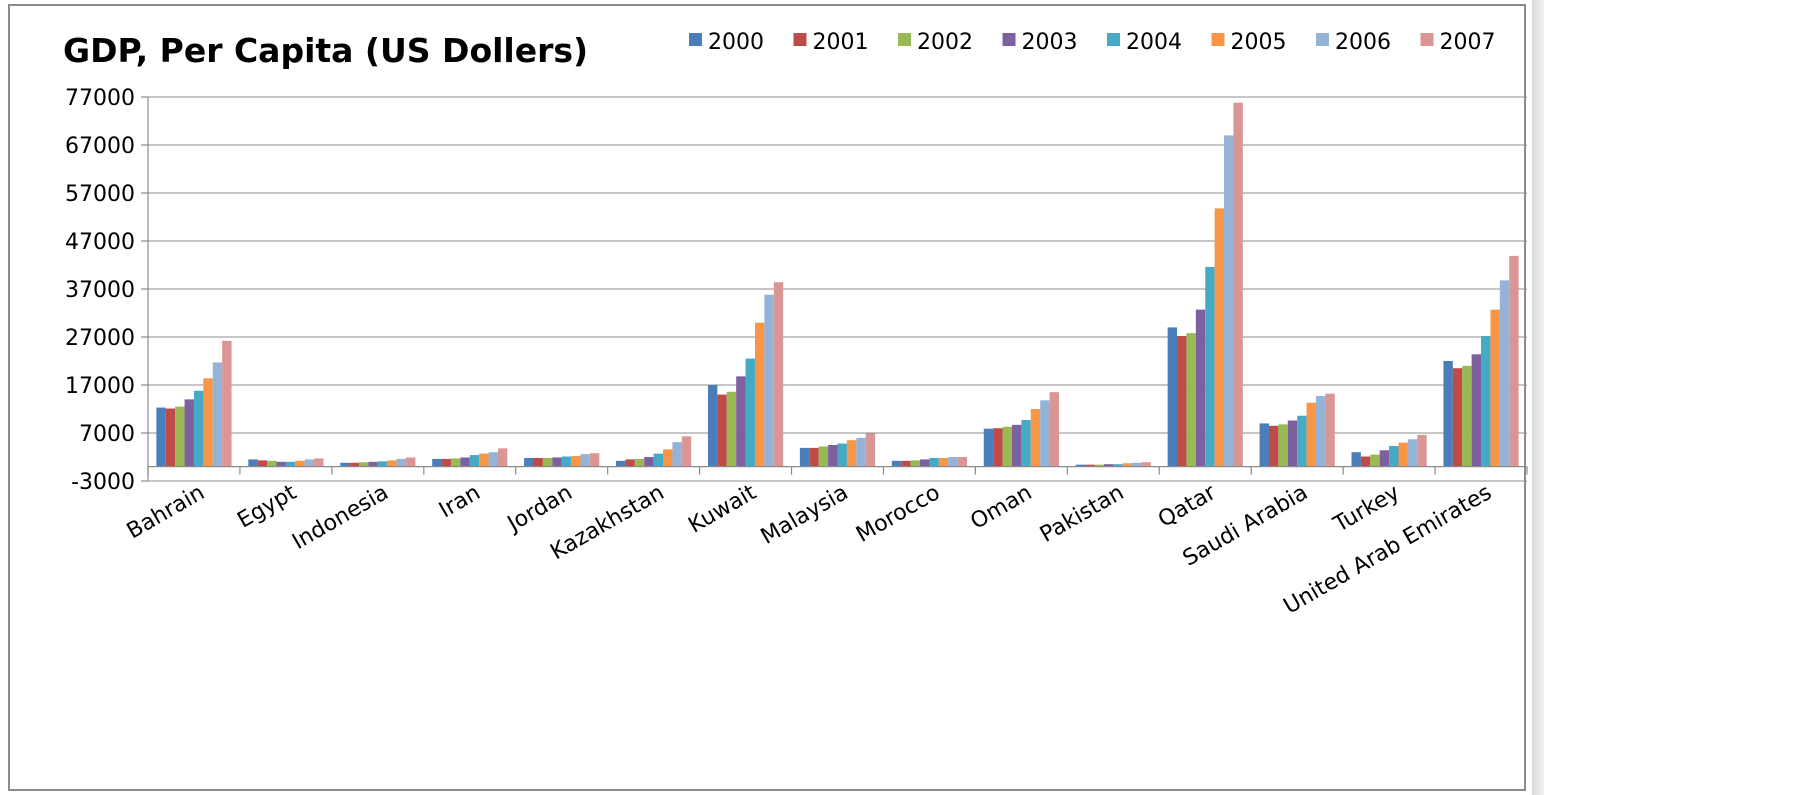 This screenshot has width=1820, height=795. Describe the element at coordinates (805, 515) in the screenshot. I see `x-tick-label: Malaysia` at that location.